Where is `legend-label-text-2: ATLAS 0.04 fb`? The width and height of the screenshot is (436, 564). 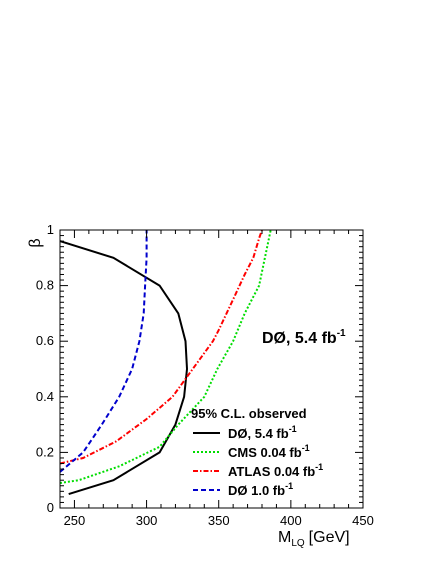 legend-label-text-2: ATLAS 0.04 fb is located at coordinates (271, 471).